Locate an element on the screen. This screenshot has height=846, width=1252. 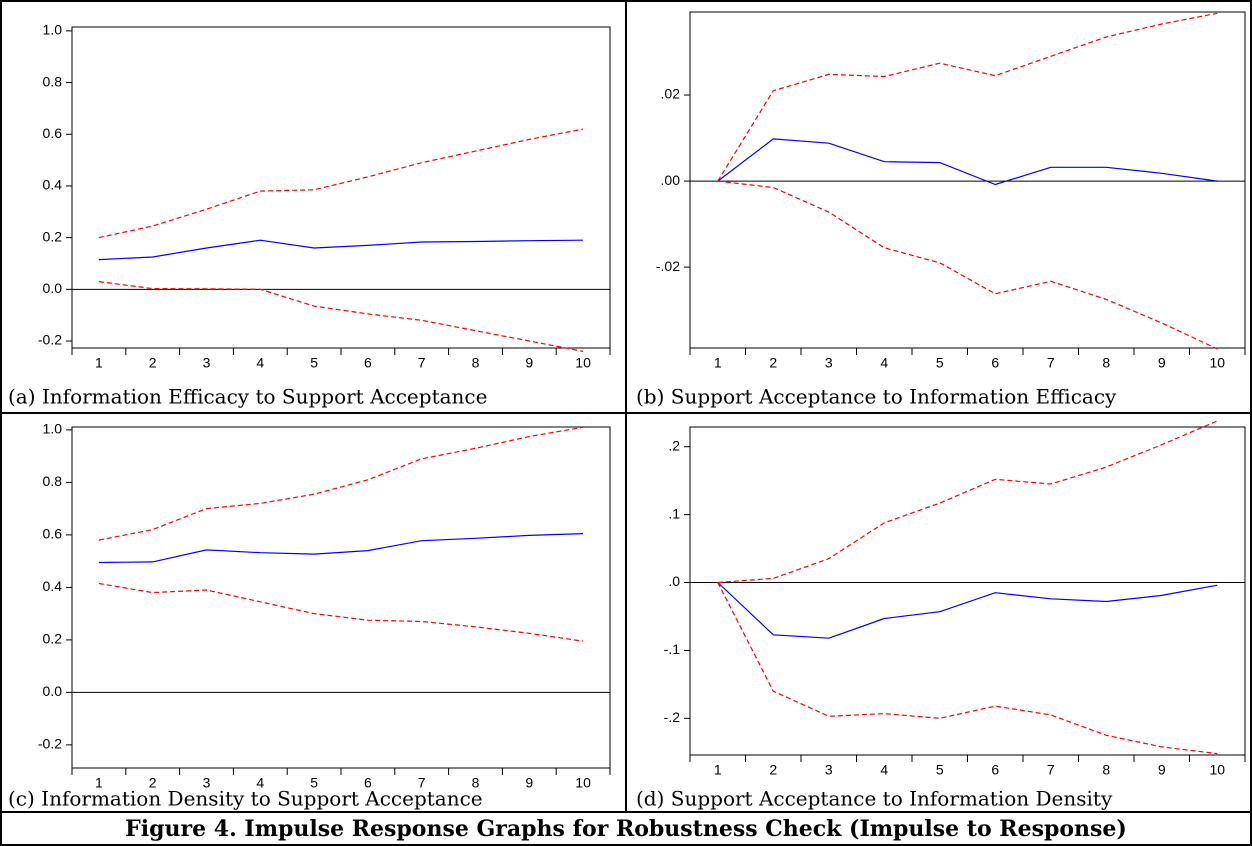
y-tick-label: .0 is located at coordinates (674, 581).